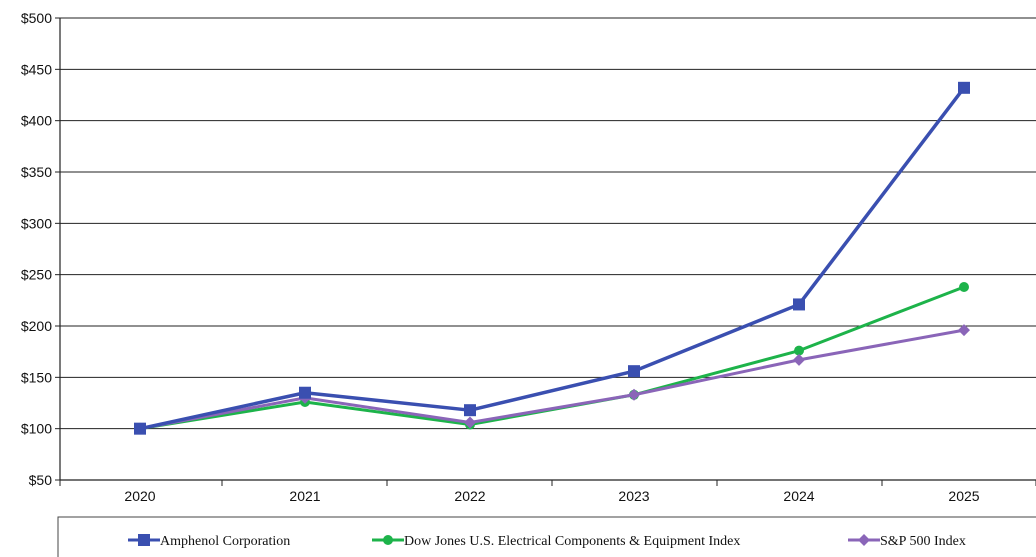 The height and width of the screenshot is (557, 1036). I want to click on y-tick-label: $250, so click(36, 275).